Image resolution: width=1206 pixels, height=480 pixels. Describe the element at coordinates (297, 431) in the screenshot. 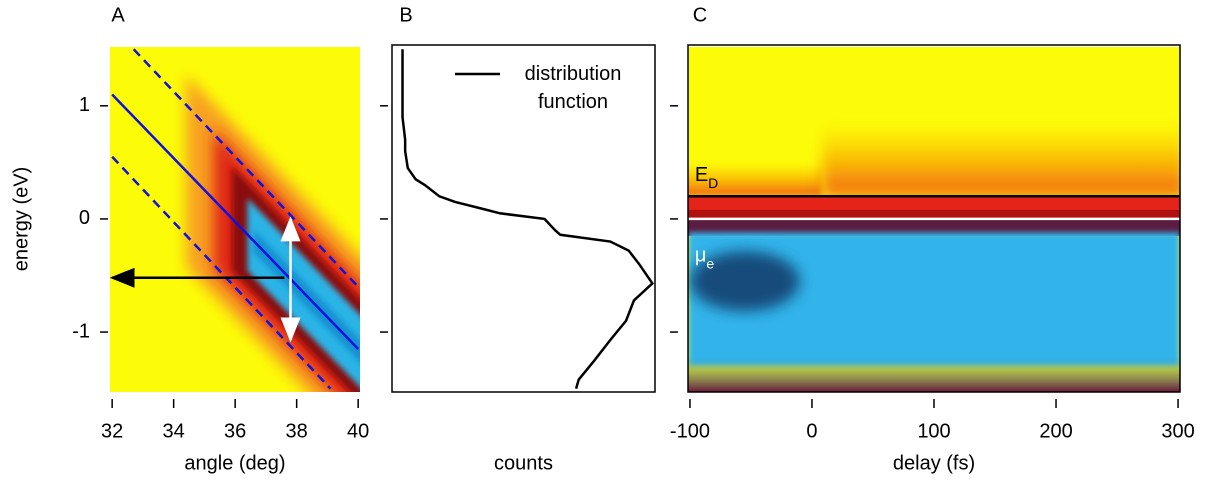

I see `x-tick-label: 38` at that location.